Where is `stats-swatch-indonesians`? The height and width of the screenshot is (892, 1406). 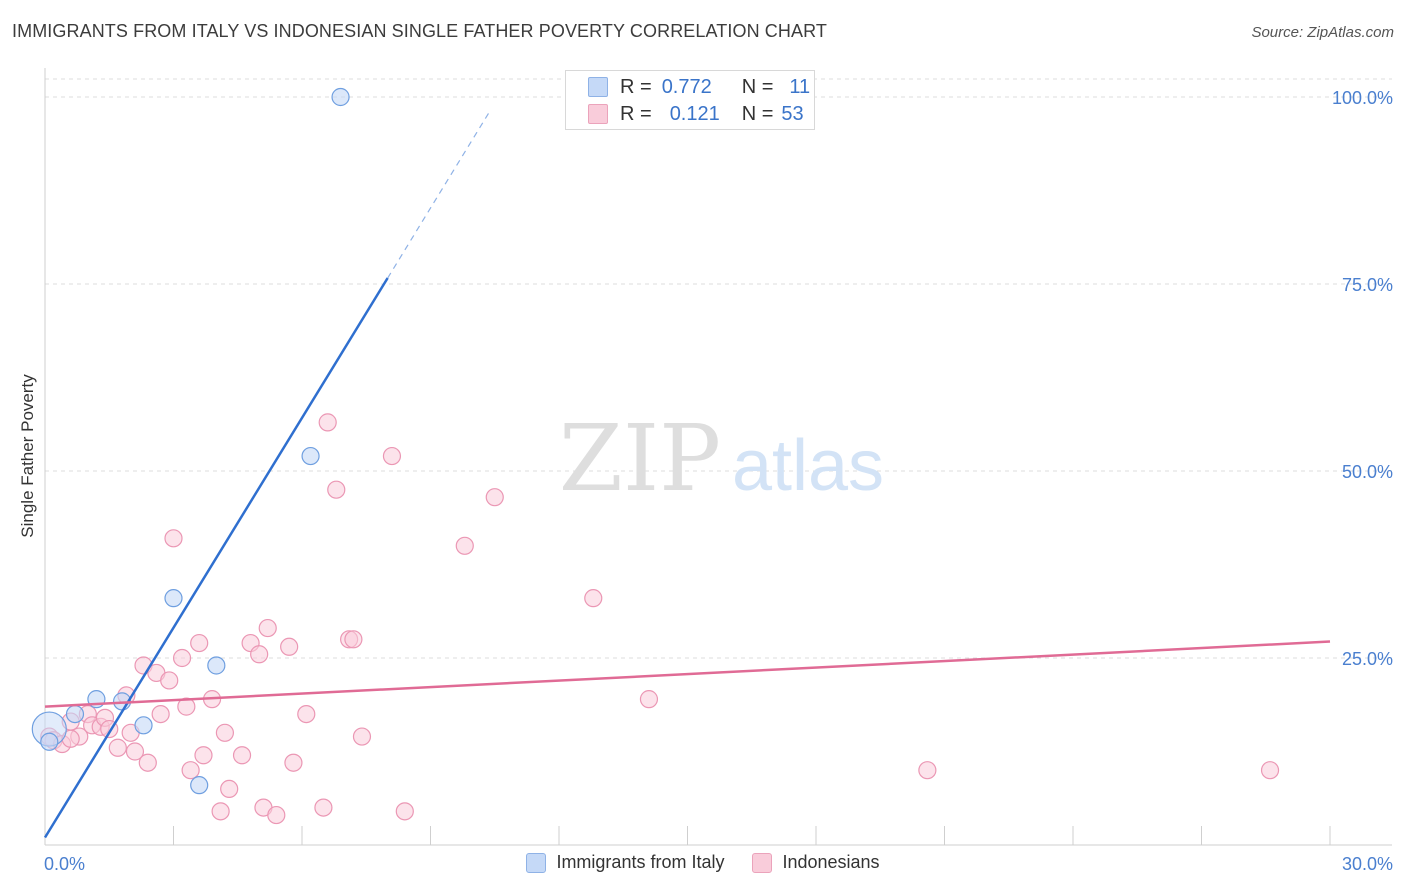
stats-swatch-indonesians is located at coordinates (598, 114).